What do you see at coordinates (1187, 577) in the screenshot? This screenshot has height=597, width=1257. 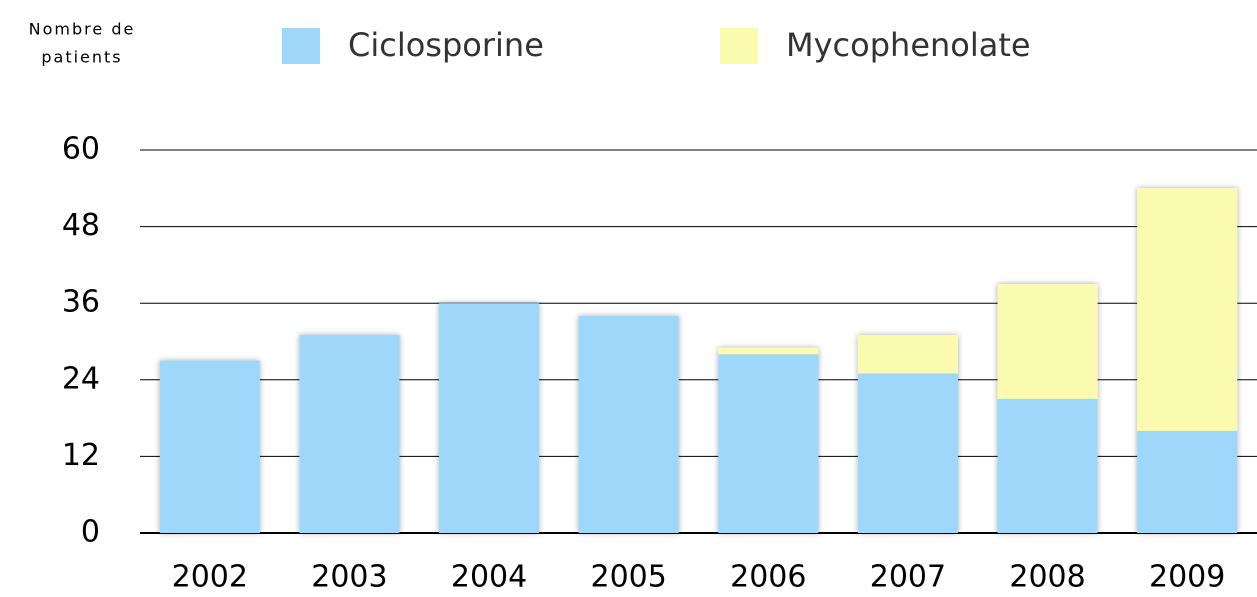 I see `x-tick-label: 2009` at bounding box center [1187, 577].